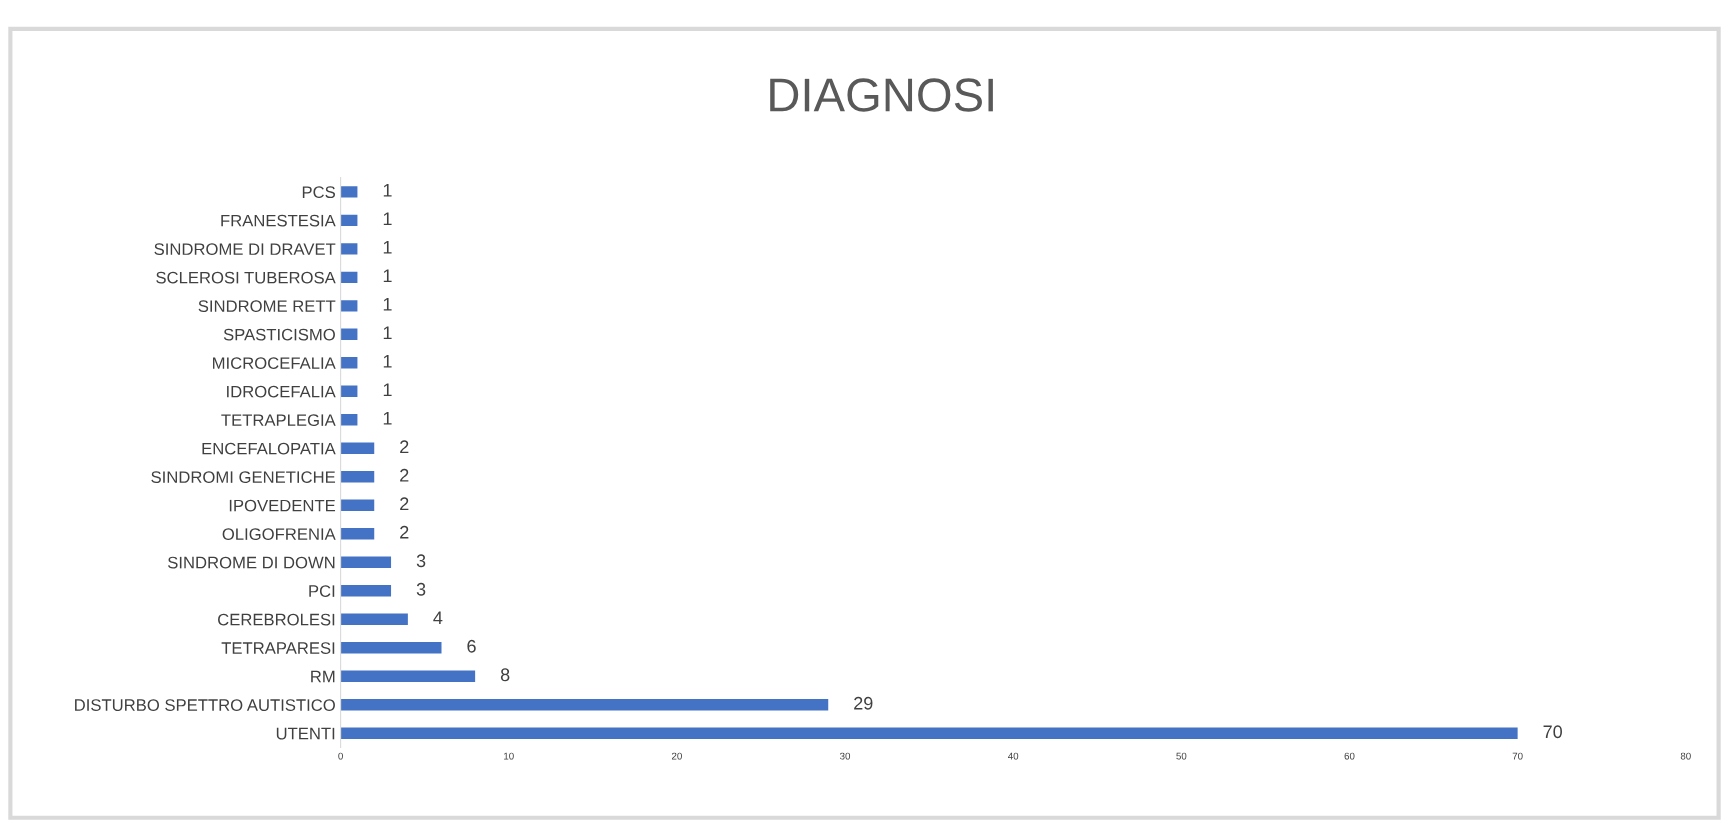 The image size is (1729, 826). What do you see at coordinates (1517, 756) in the screenshot?
I see `x-tick-label: 70` at bounding box center [1517, 756].